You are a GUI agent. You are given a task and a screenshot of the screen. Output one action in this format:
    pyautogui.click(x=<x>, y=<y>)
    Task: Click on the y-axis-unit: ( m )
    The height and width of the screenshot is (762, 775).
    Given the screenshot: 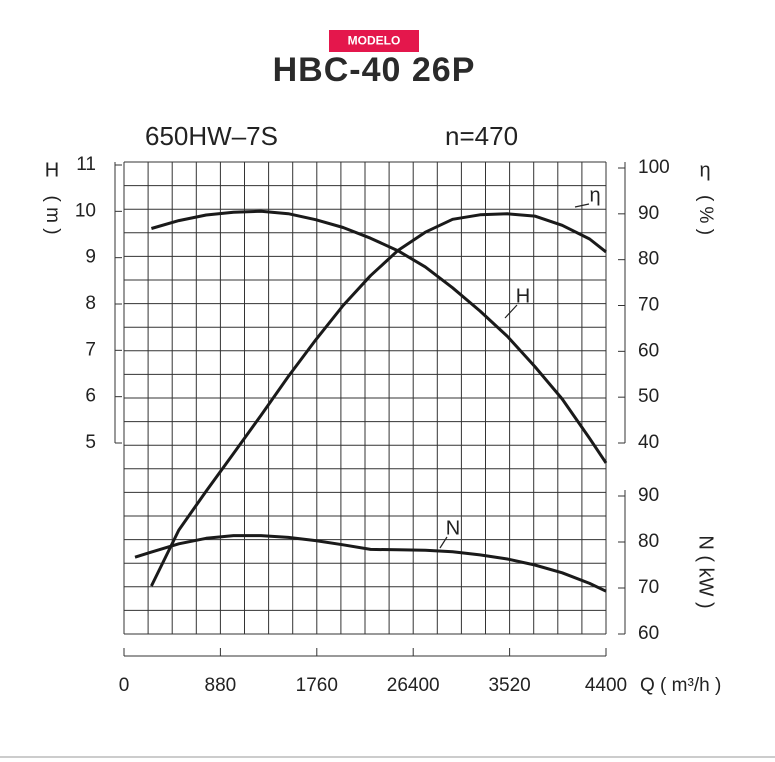 What is the action you would take?
    pyautogui.click(x=52, y=214)
    